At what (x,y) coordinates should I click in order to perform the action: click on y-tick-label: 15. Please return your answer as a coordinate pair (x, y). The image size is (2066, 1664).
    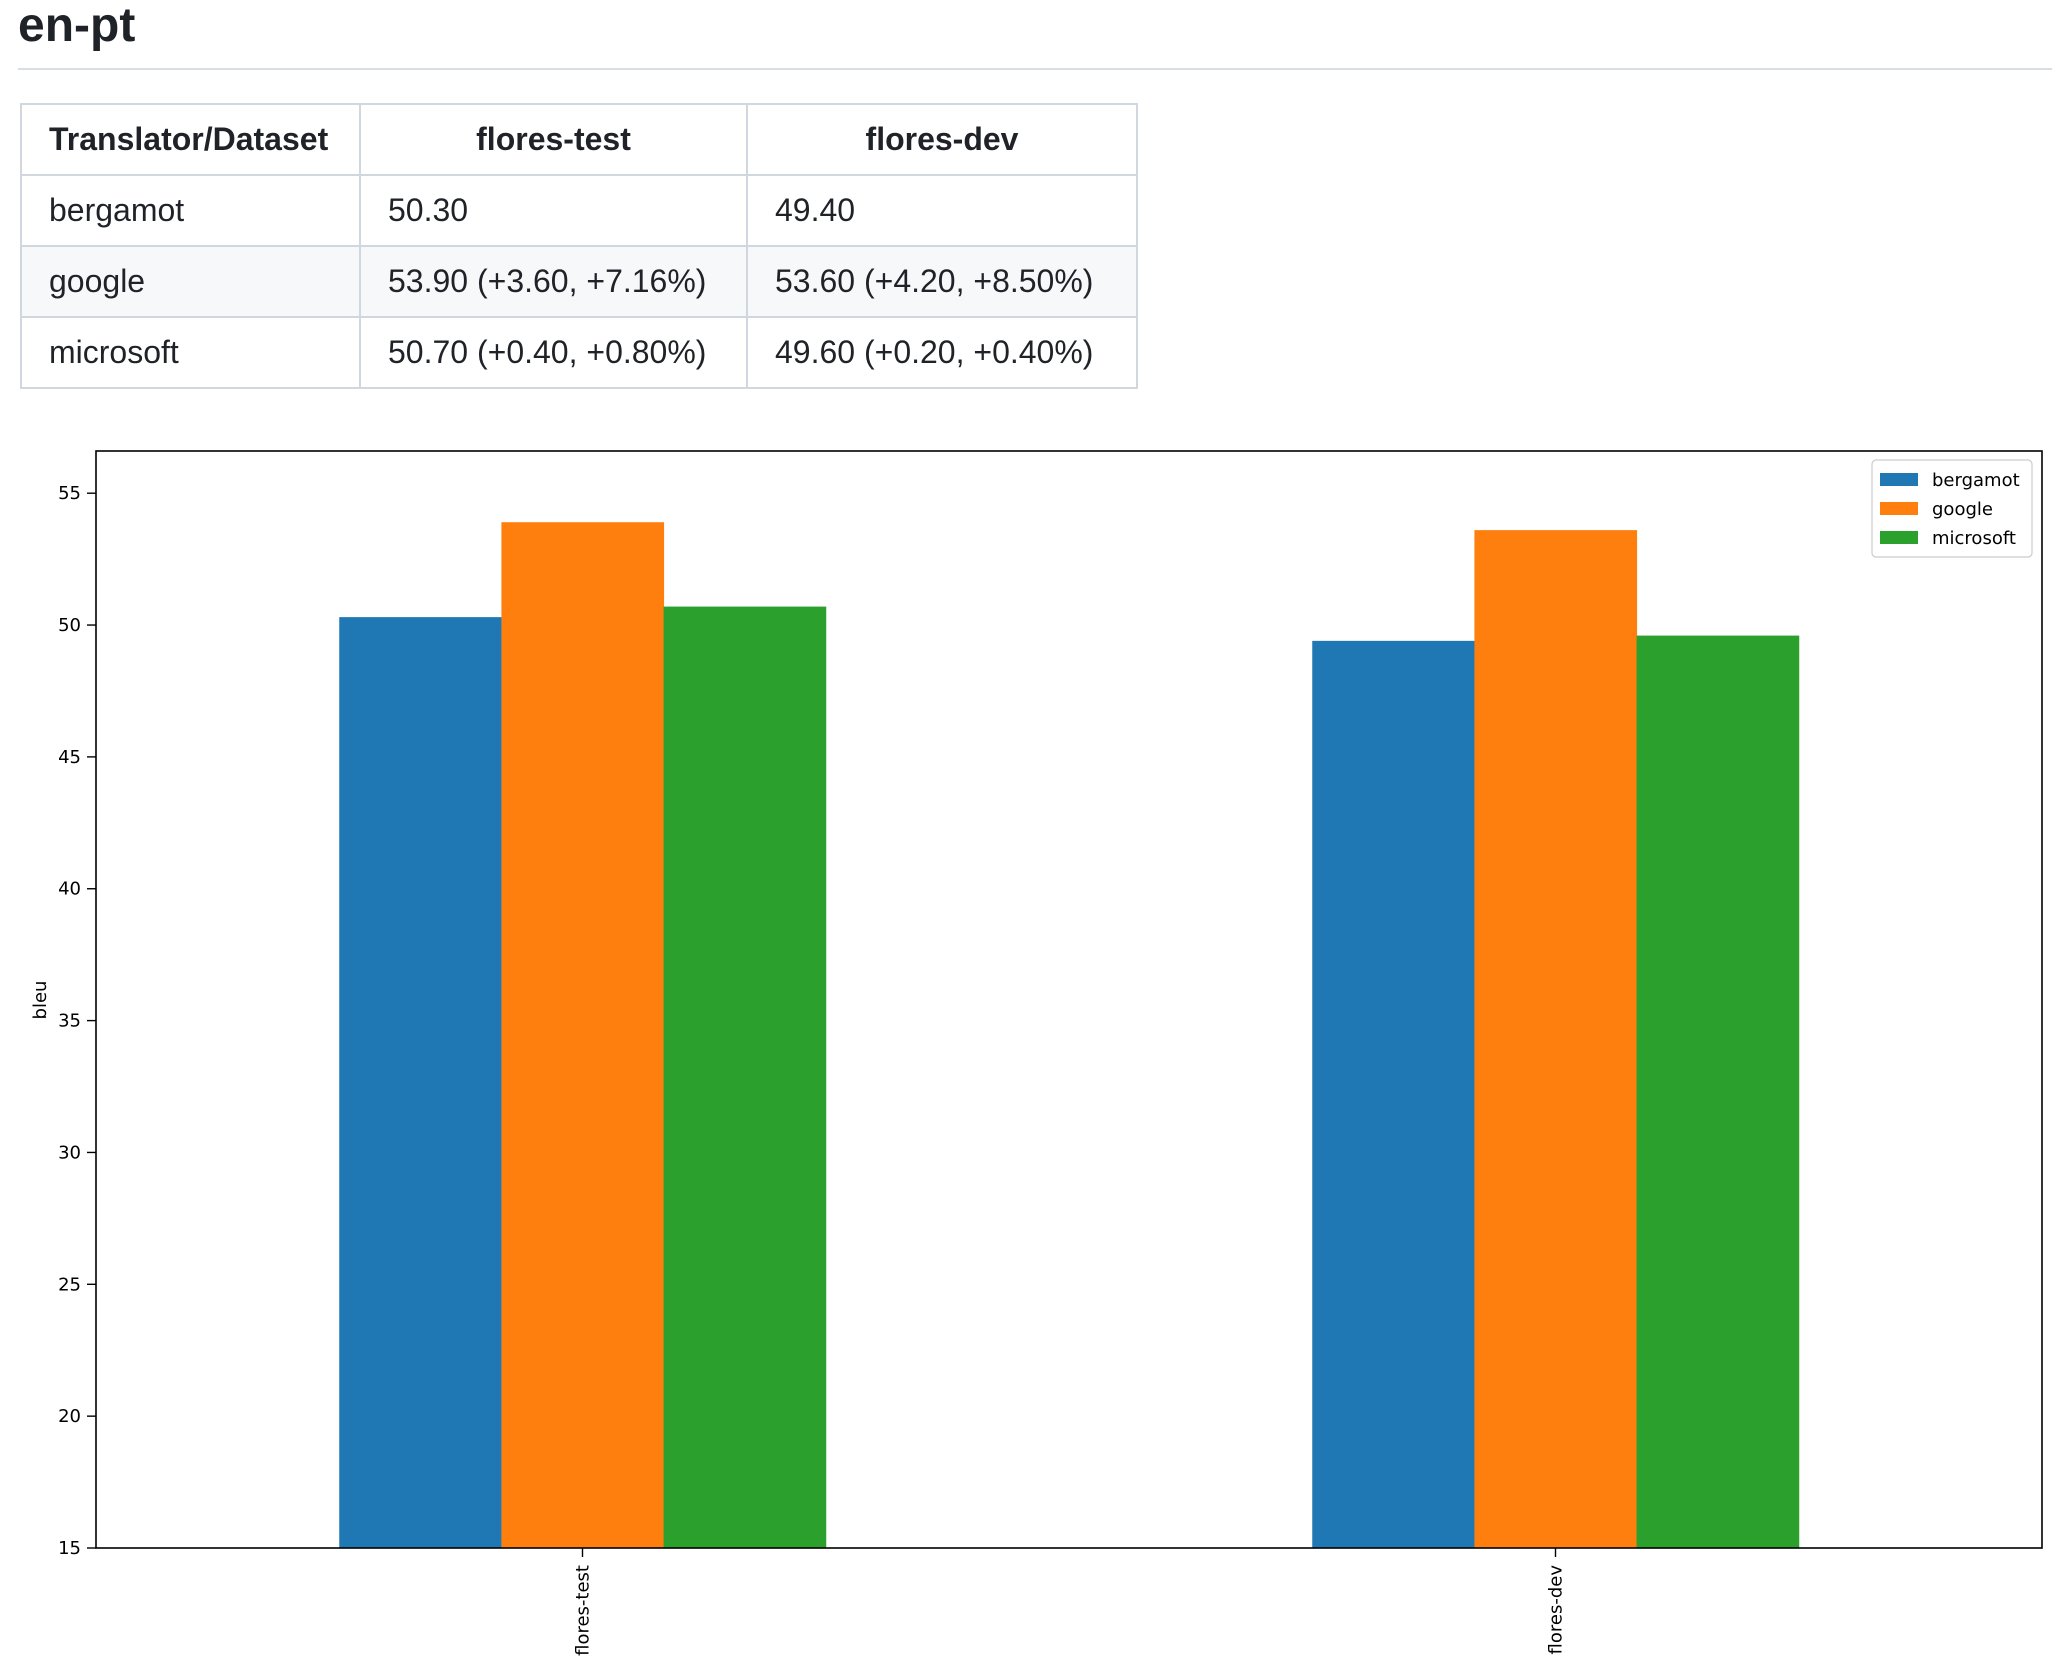
    Looking at the image, I should click on (69, 1548).